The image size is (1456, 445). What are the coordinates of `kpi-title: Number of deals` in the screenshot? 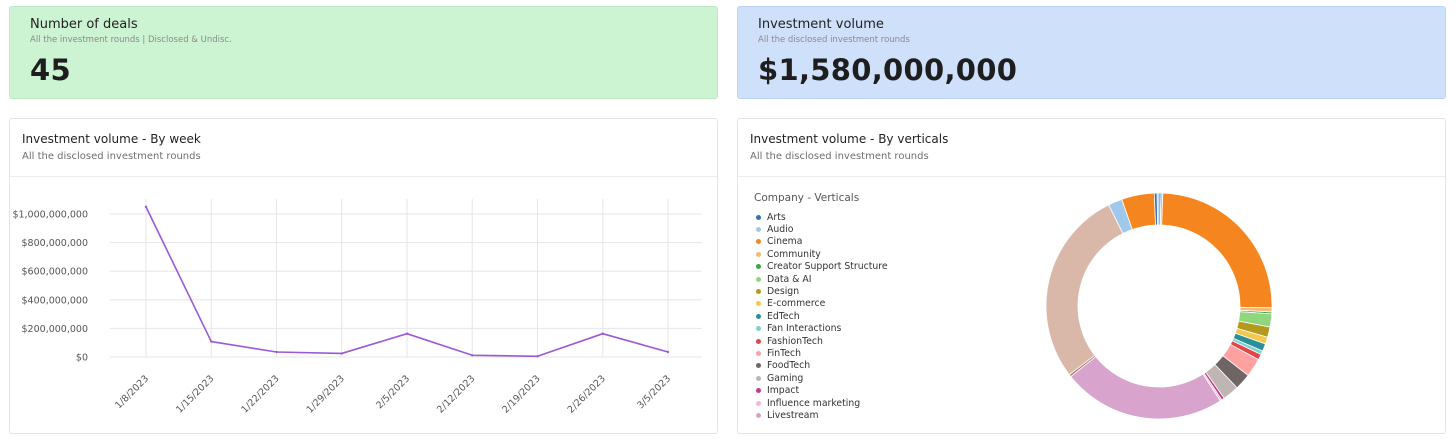 It's located at (84, 24).